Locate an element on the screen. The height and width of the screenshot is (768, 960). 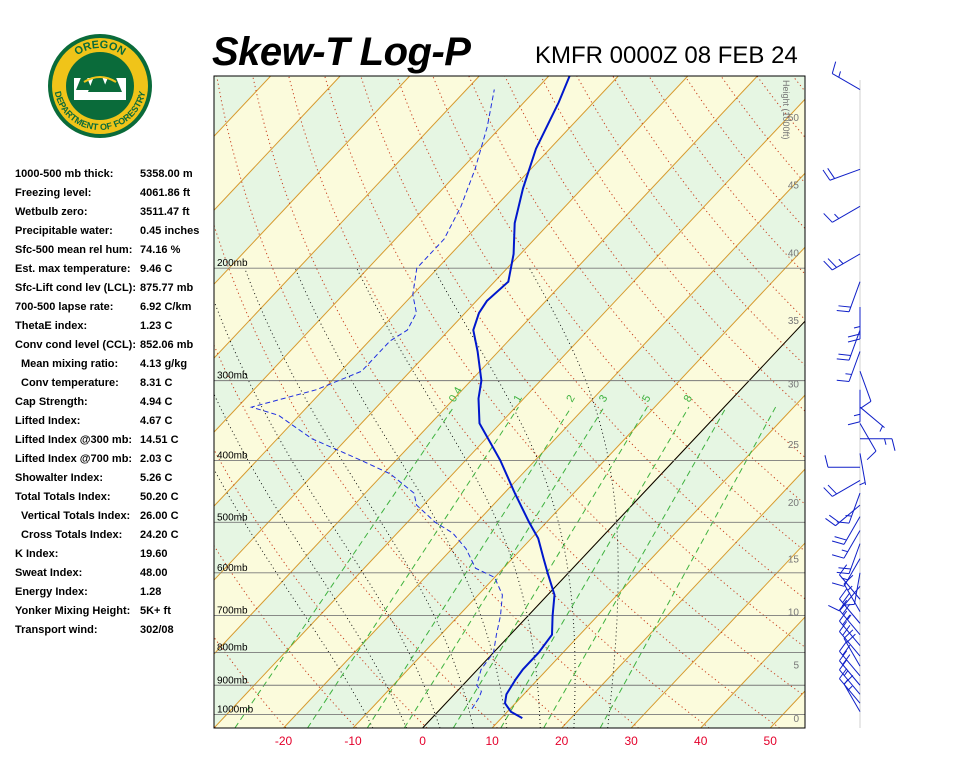
height-tick-label: 5 is located at coordinates (796, 665).